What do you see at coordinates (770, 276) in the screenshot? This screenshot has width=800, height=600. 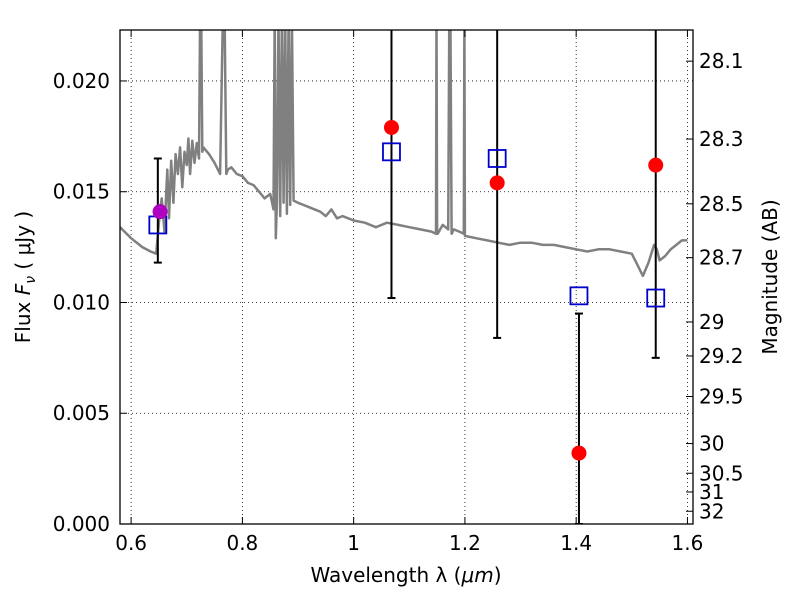 I see `y2-axis-label: Magnitude (AB)` at bounding box center [770, 276].